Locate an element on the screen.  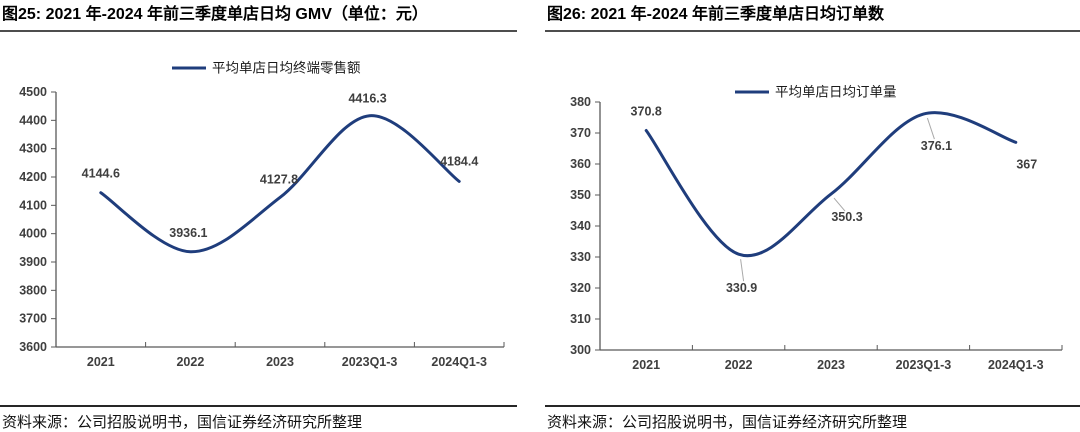
y-tick-label: 4000 is located at coordinates (33, 234).